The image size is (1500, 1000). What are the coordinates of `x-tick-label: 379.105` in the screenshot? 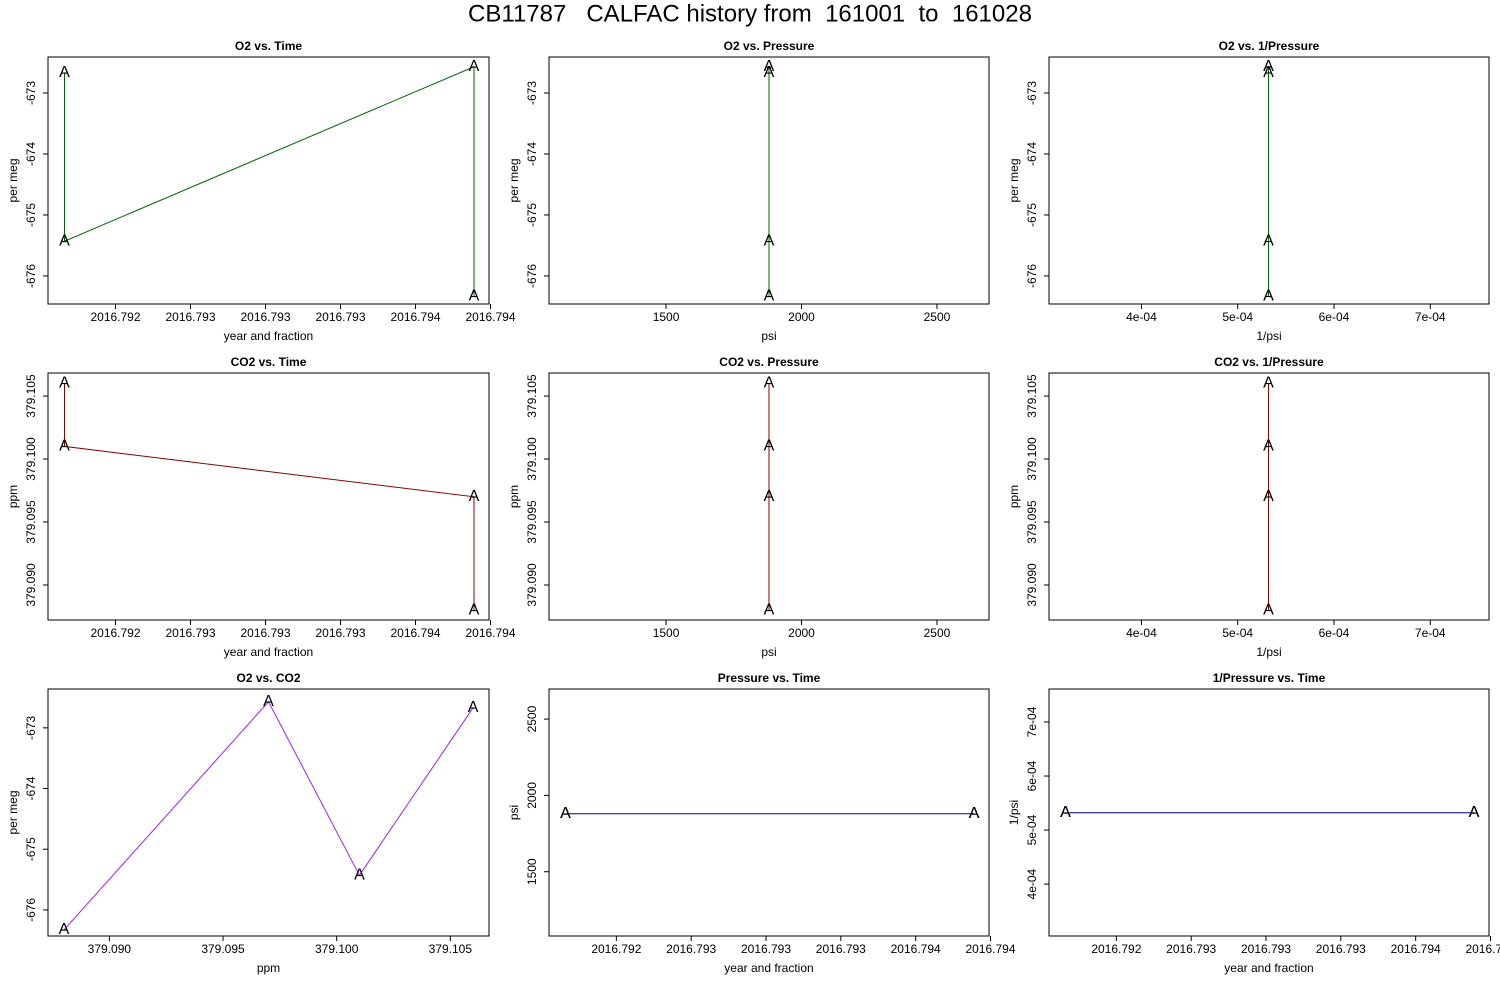 It's located at (451, 949).